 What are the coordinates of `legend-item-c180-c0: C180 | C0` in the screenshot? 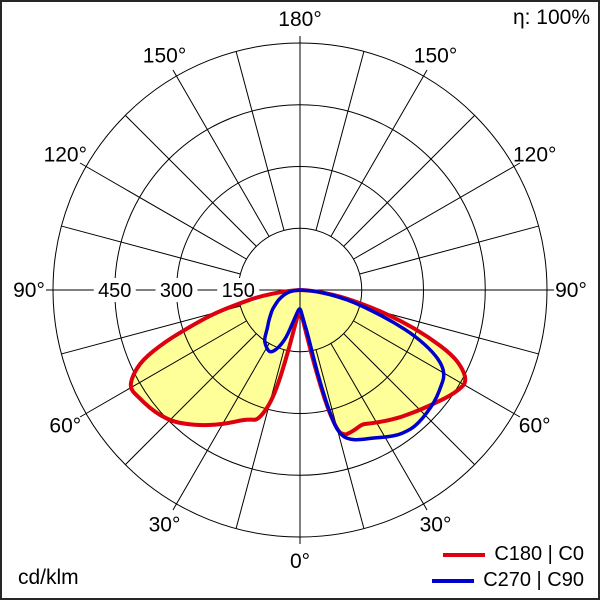 It's located at (513, 554).